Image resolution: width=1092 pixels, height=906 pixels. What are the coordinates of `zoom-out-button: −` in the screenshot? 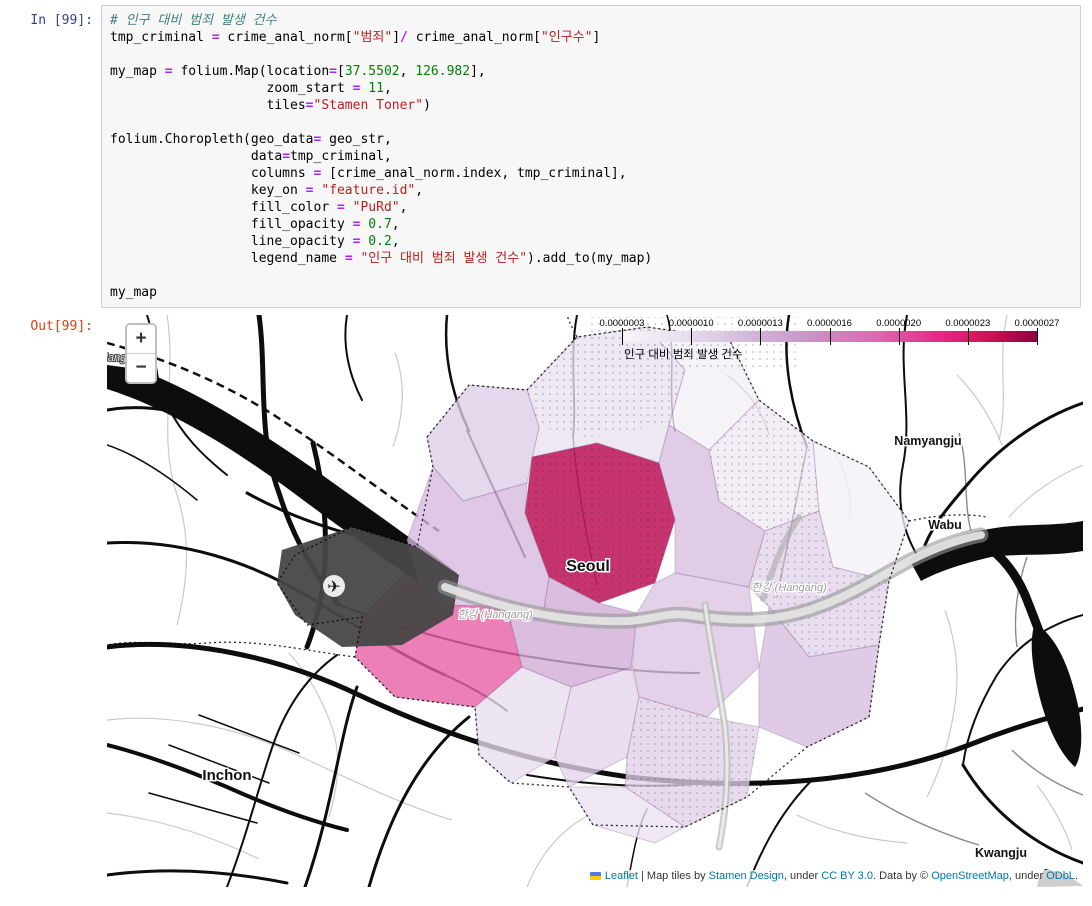 It's located at (141, 368).